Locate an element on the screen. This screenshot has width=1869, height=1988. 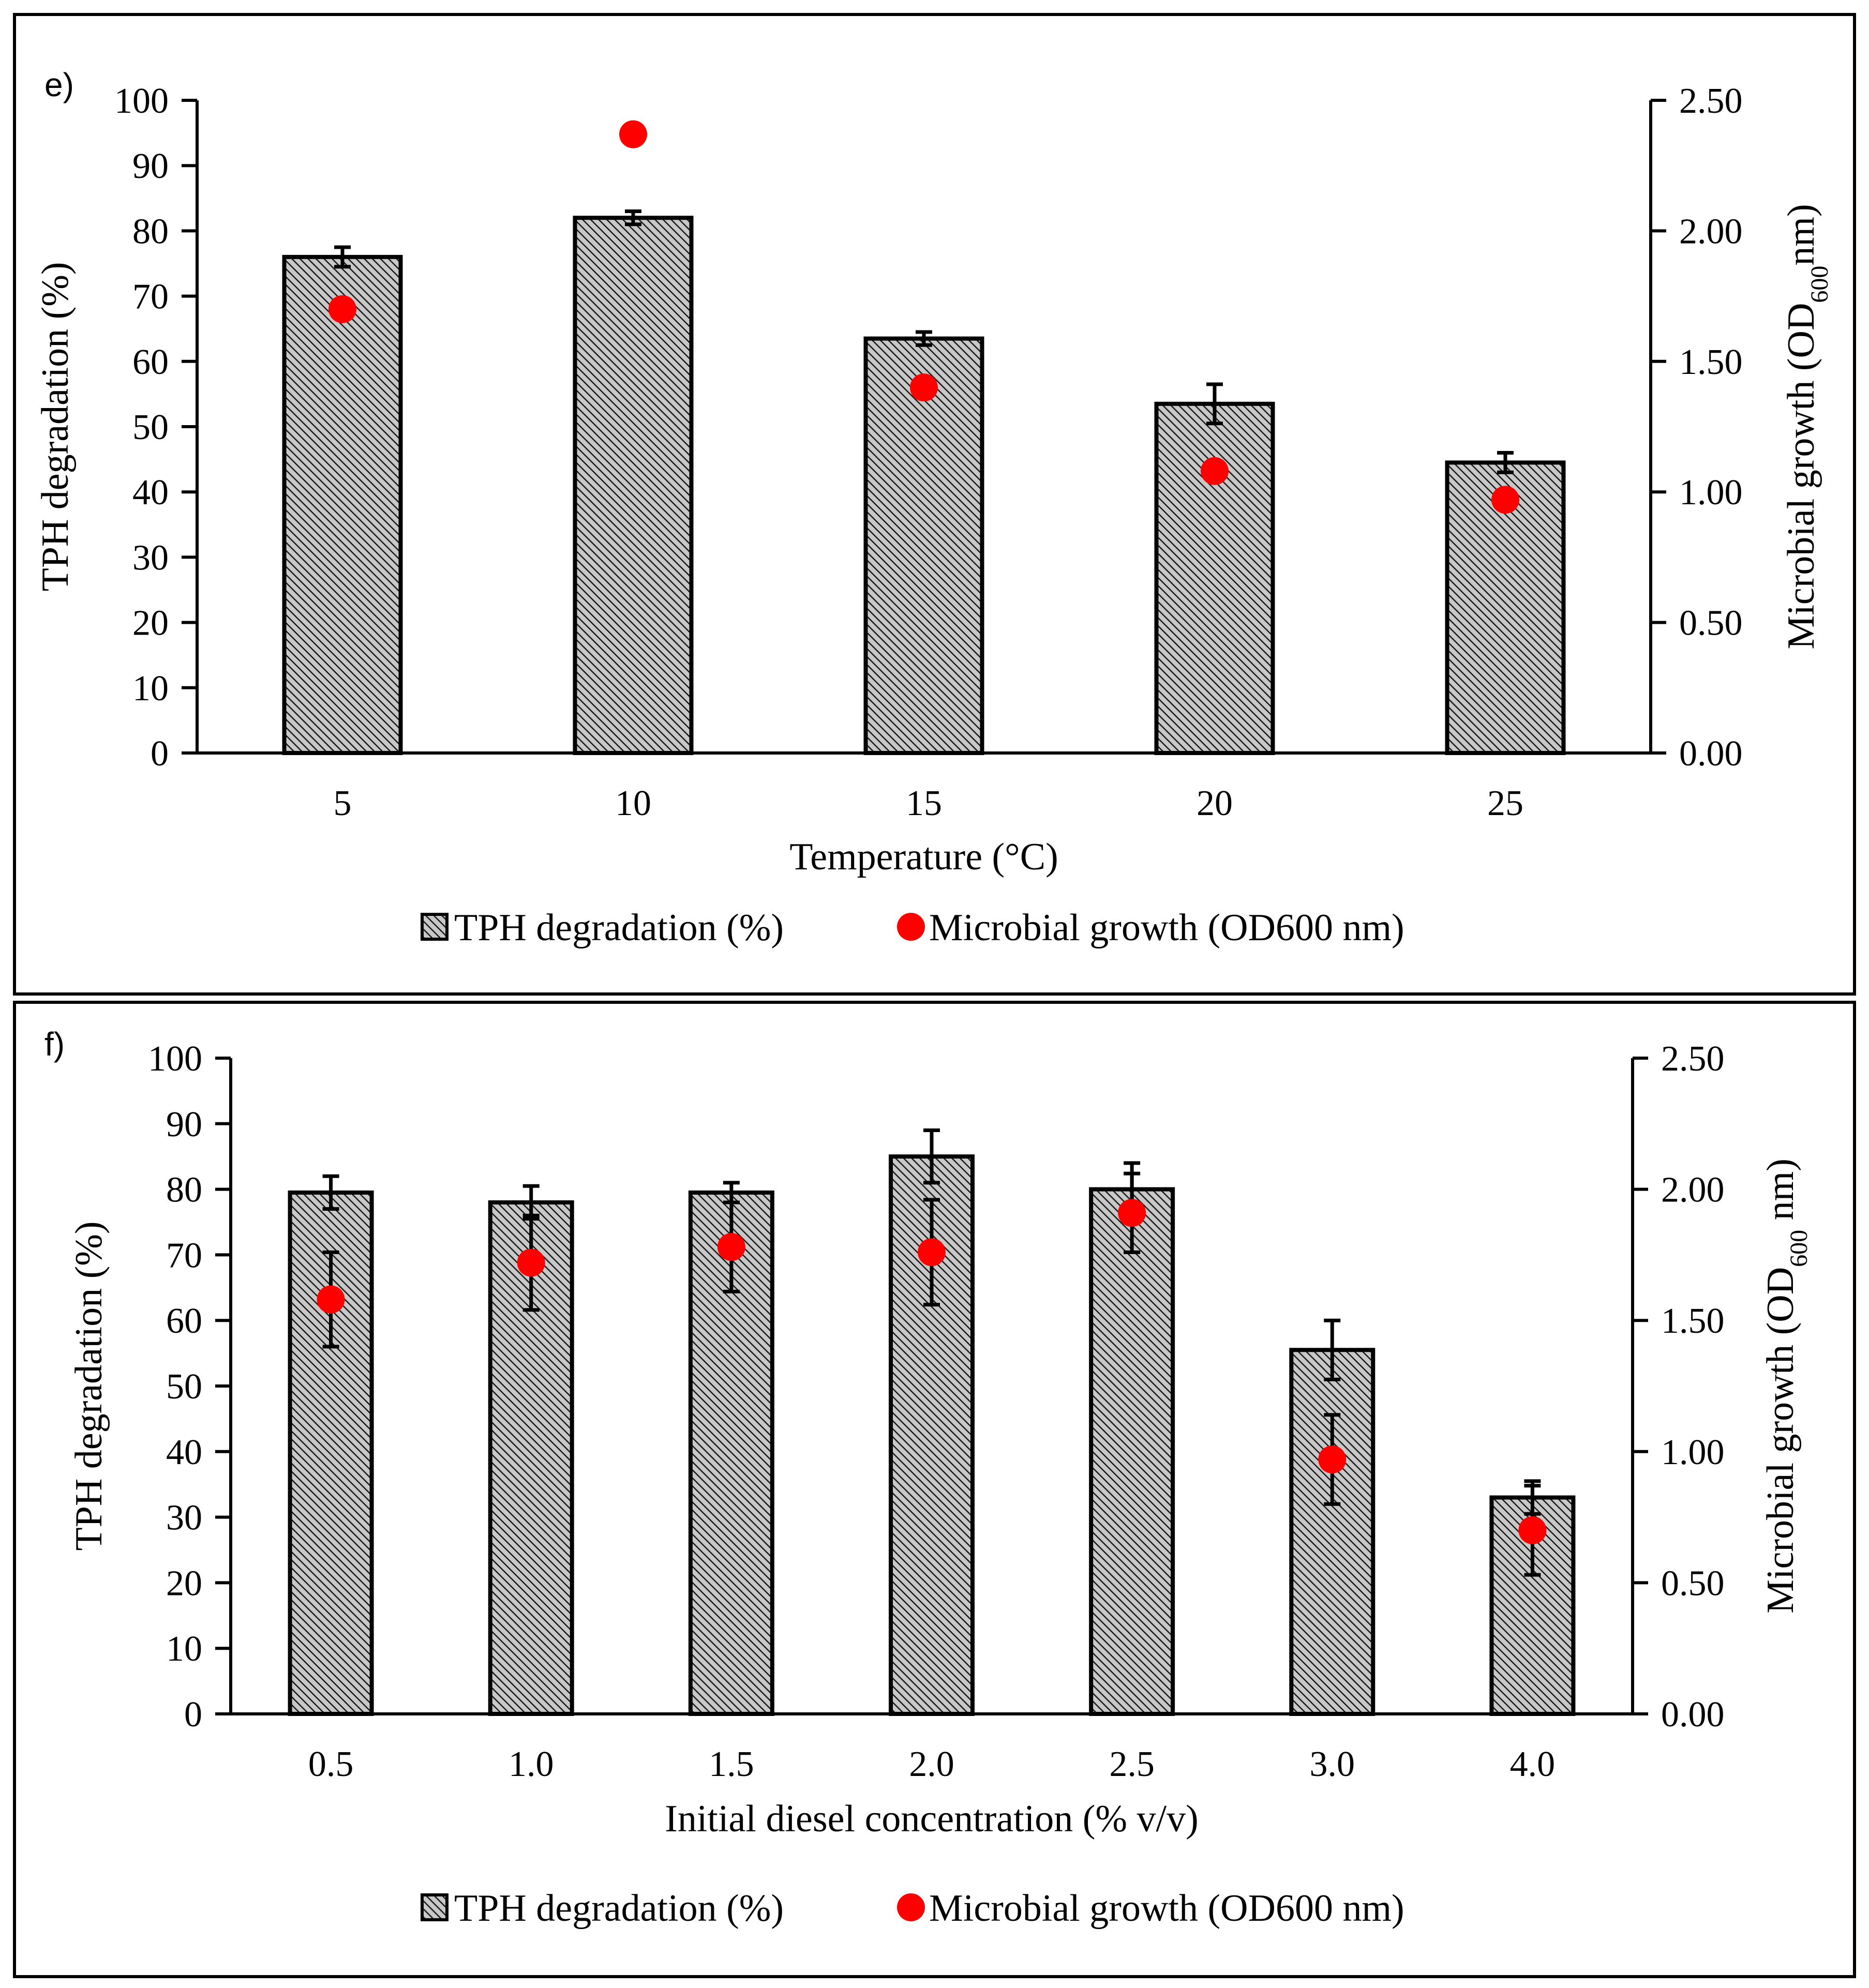
x-tick-label: 4.0 is located at coordinates (1533, 1764).